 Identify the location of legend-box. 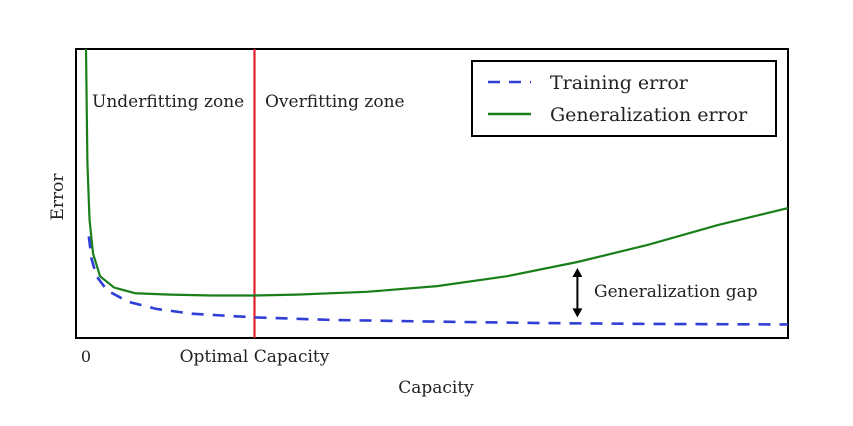
(624, 98).